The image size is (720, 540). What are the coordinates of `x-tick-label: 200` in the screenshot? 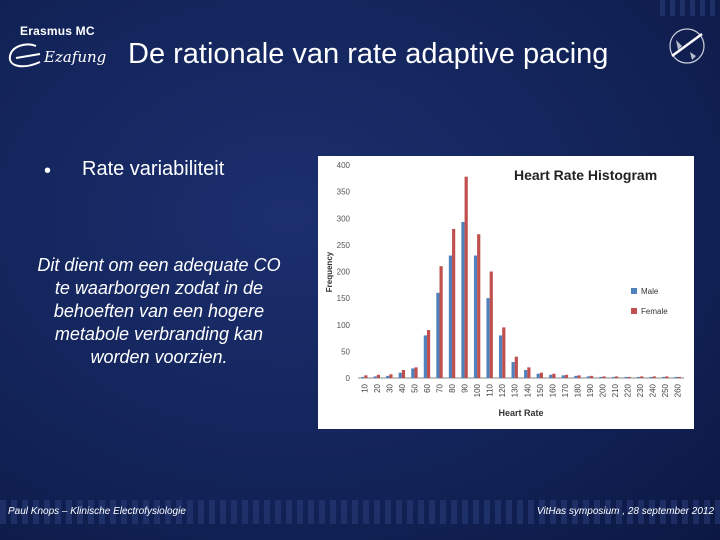 It's located at (603, 390).